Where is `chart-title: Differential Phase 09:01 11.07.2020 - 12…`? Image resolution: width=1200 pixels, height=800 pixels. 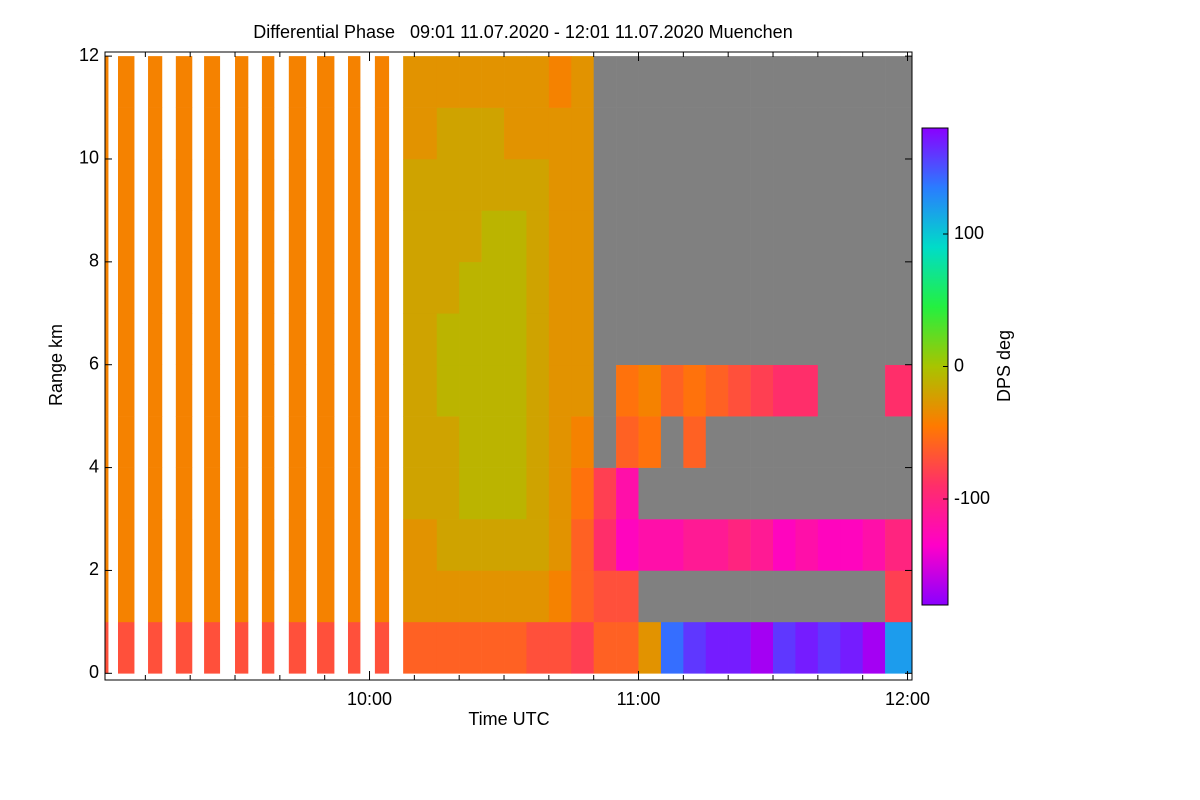
chart-title: Differential Phase 09:01 11.07.2020 - 12… is located at coordinates (522, 32).